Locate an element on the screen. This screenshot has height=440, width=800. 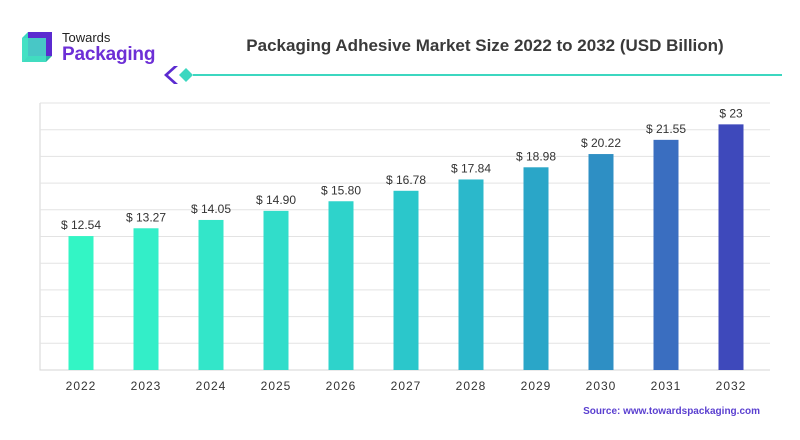
x-tick-label-2024: 2024 is located at coordinates (211, 386).